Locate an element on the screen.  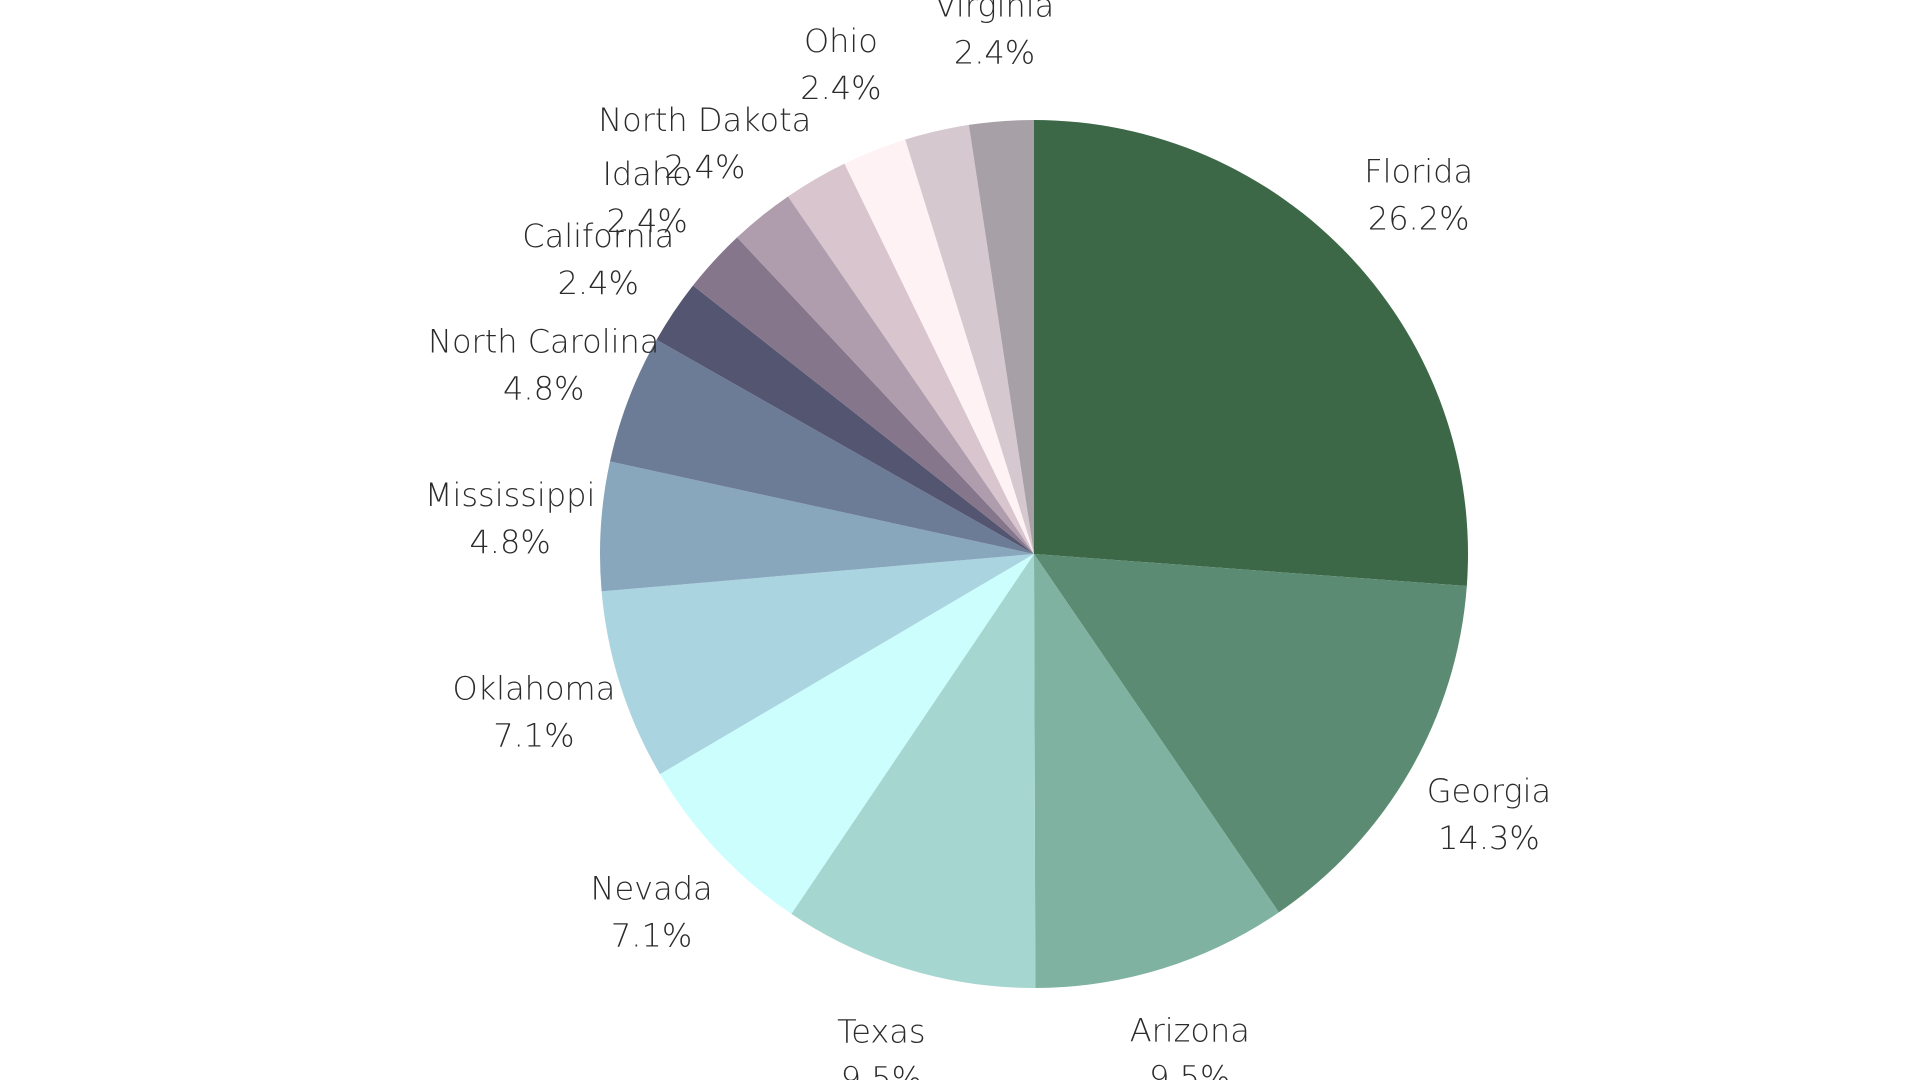
slice-label: North Dakota is located at coordinates (704, 120).